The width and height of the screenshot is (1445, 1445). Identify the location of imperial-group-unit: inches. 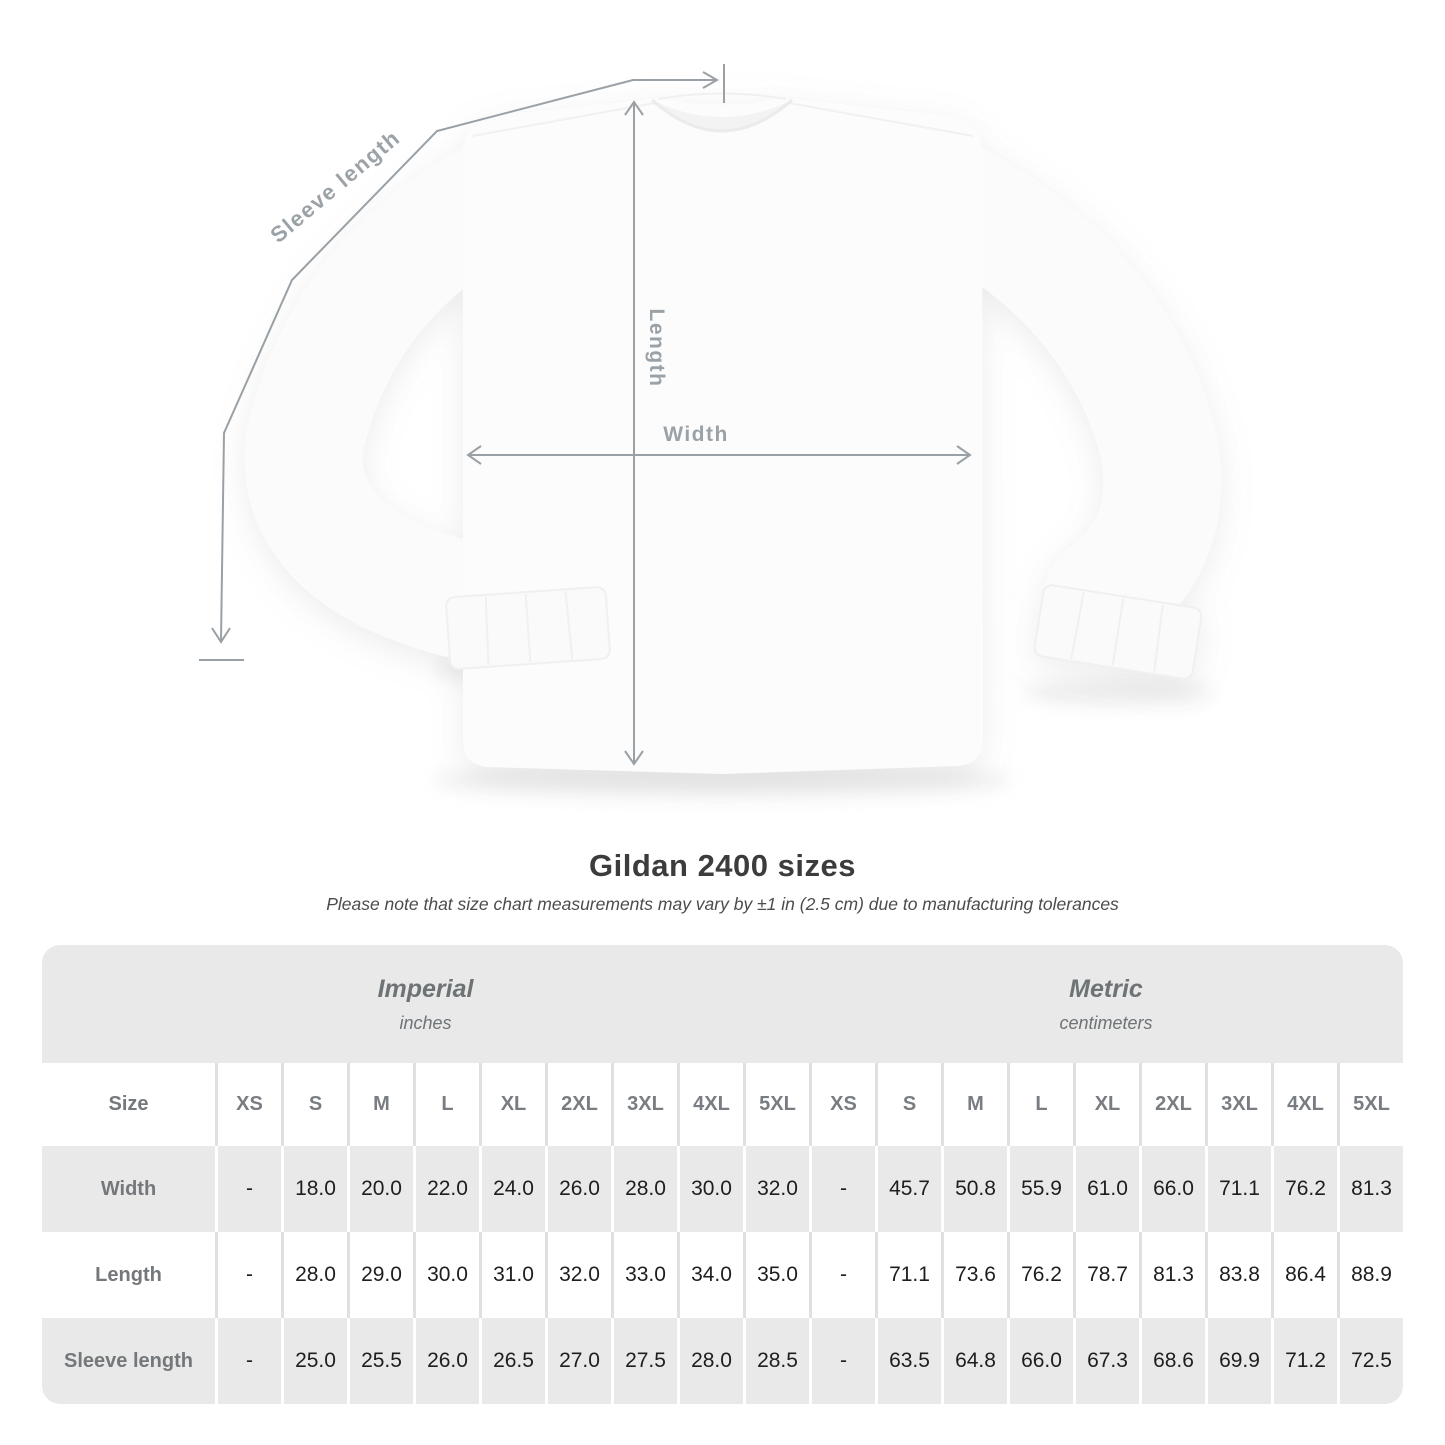
(425, 1022).